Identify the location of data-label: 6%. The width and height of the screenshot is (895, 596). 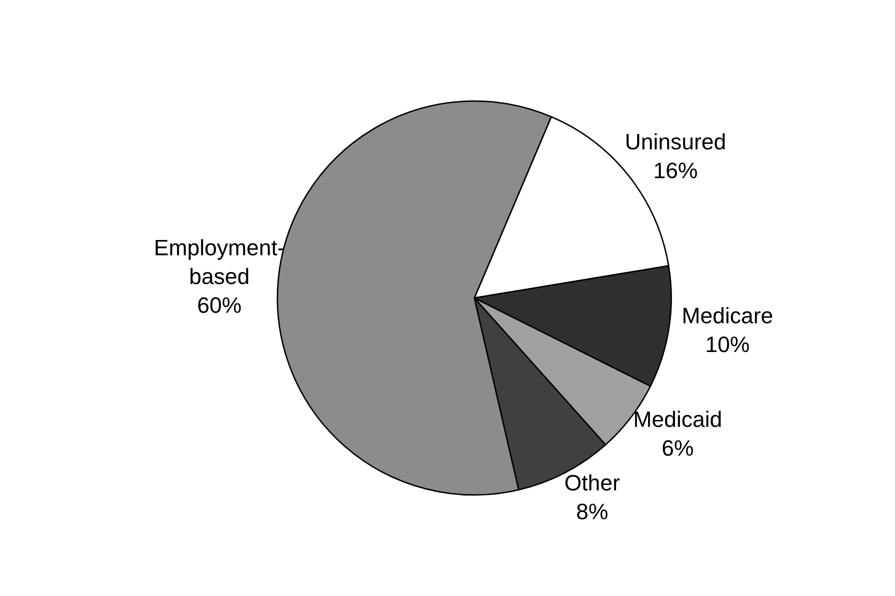
(677, 448).